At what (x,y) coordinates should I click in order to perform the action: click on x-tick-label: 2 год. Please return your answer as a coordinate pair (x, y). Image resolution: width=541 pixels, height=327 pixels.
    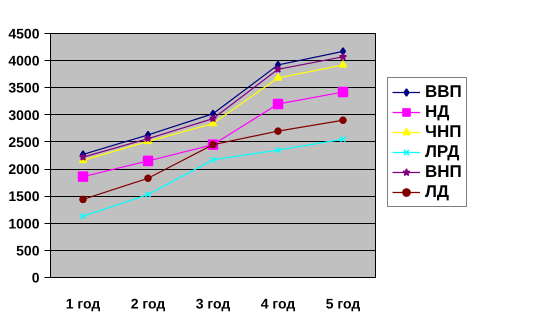
    Looking at the image, I should click on (148, 304).